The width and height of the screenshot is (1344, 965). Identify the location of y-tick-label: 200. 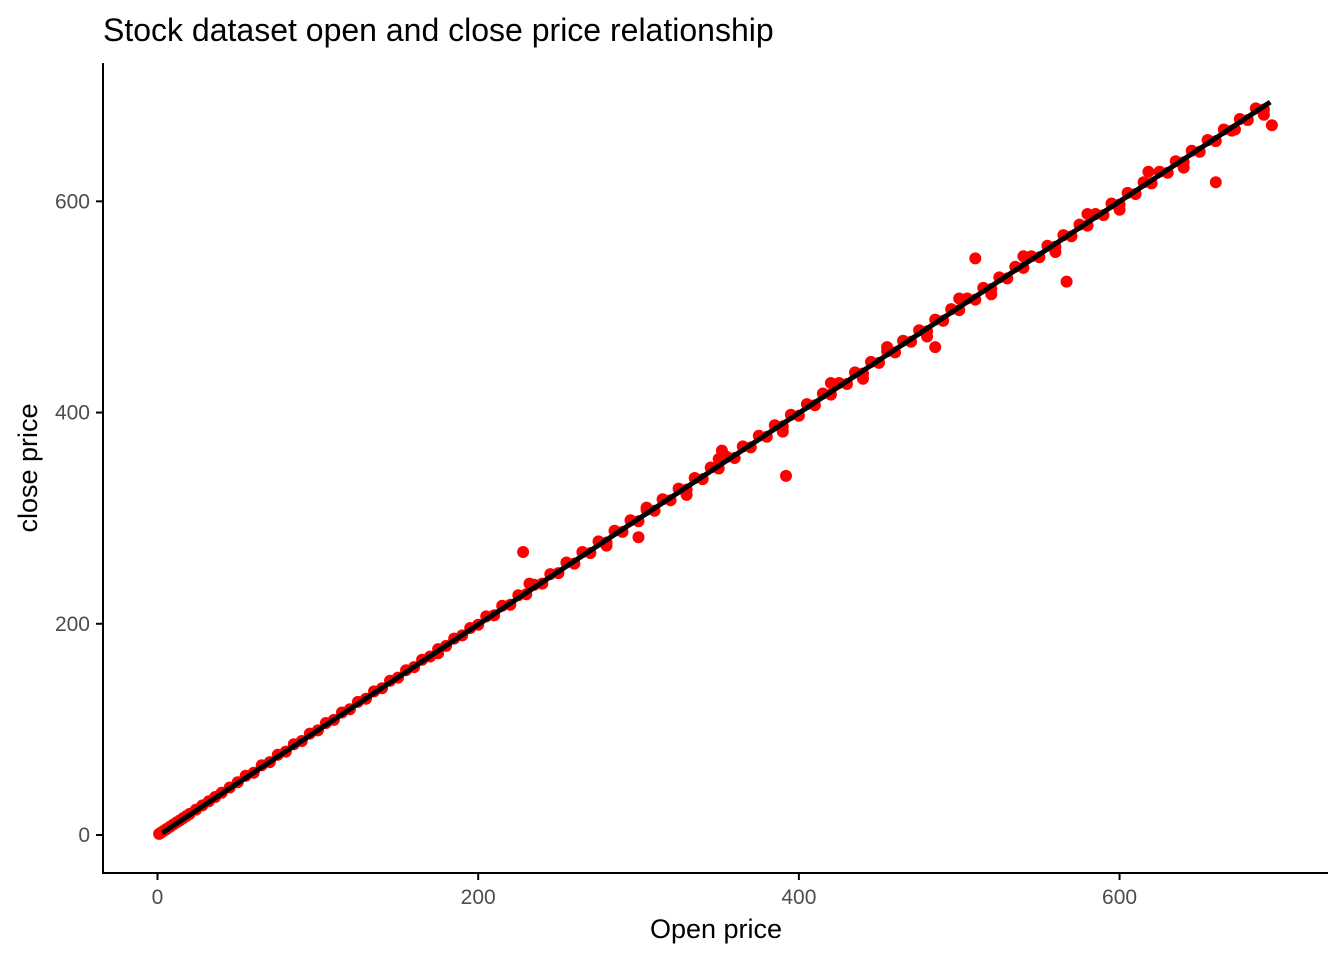
(72, 624).